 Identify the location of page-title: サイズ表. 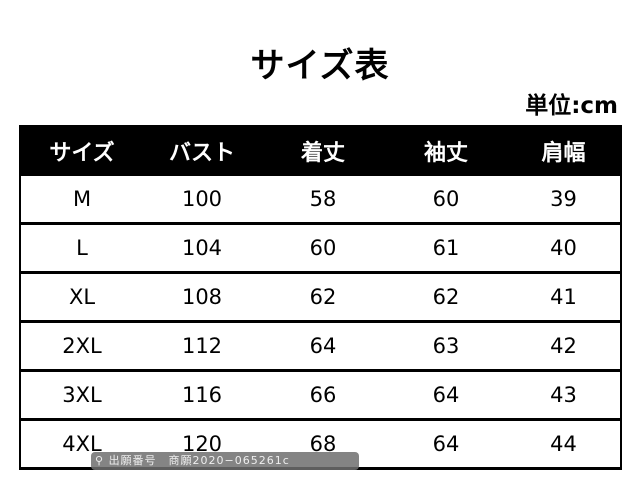
(320, 66).